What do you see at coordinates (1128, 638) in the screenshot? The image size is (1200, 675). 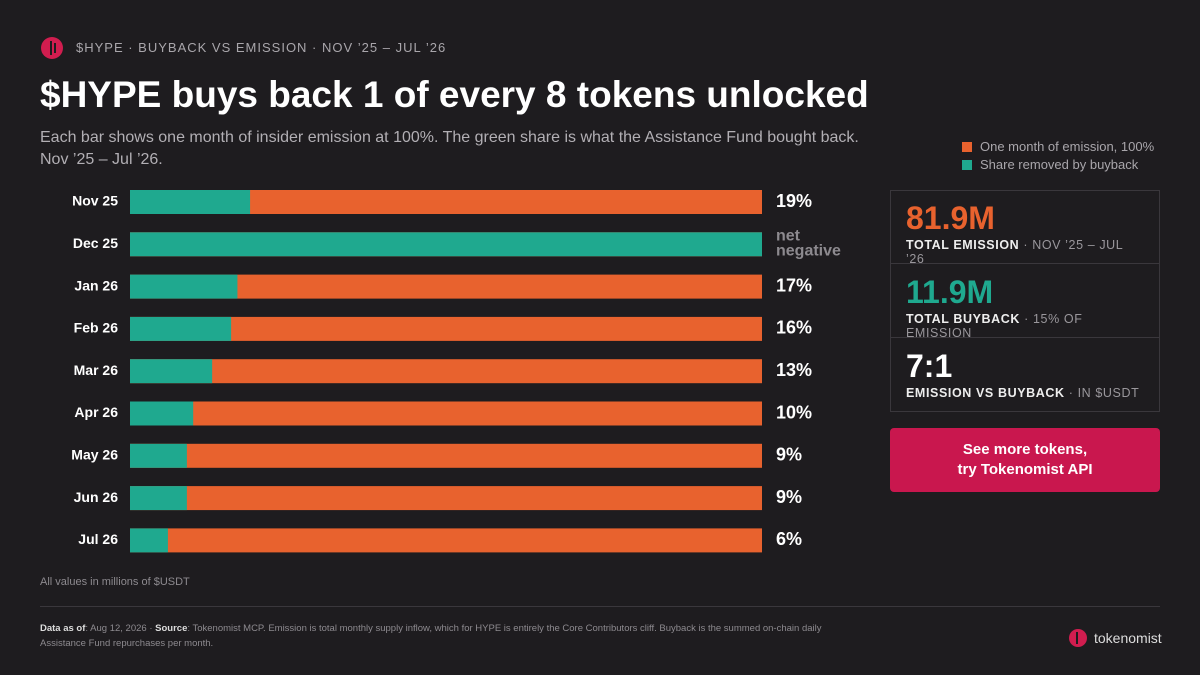 I see `brand: tokenomist` at bounding box center [1128, 638].